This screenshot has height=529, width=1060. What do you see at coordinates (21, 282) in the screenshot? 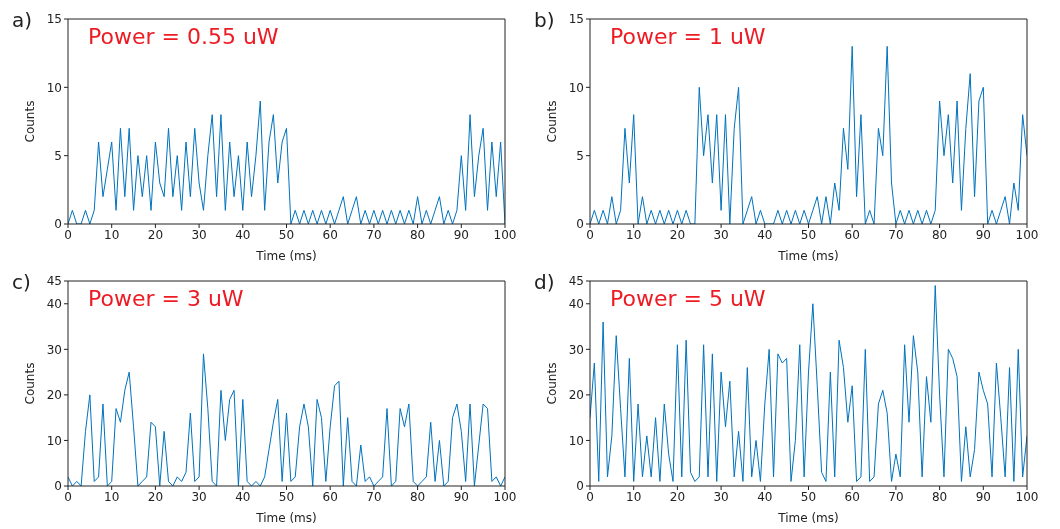
I see `chart-title: c)` at bounding box center [21, 282].